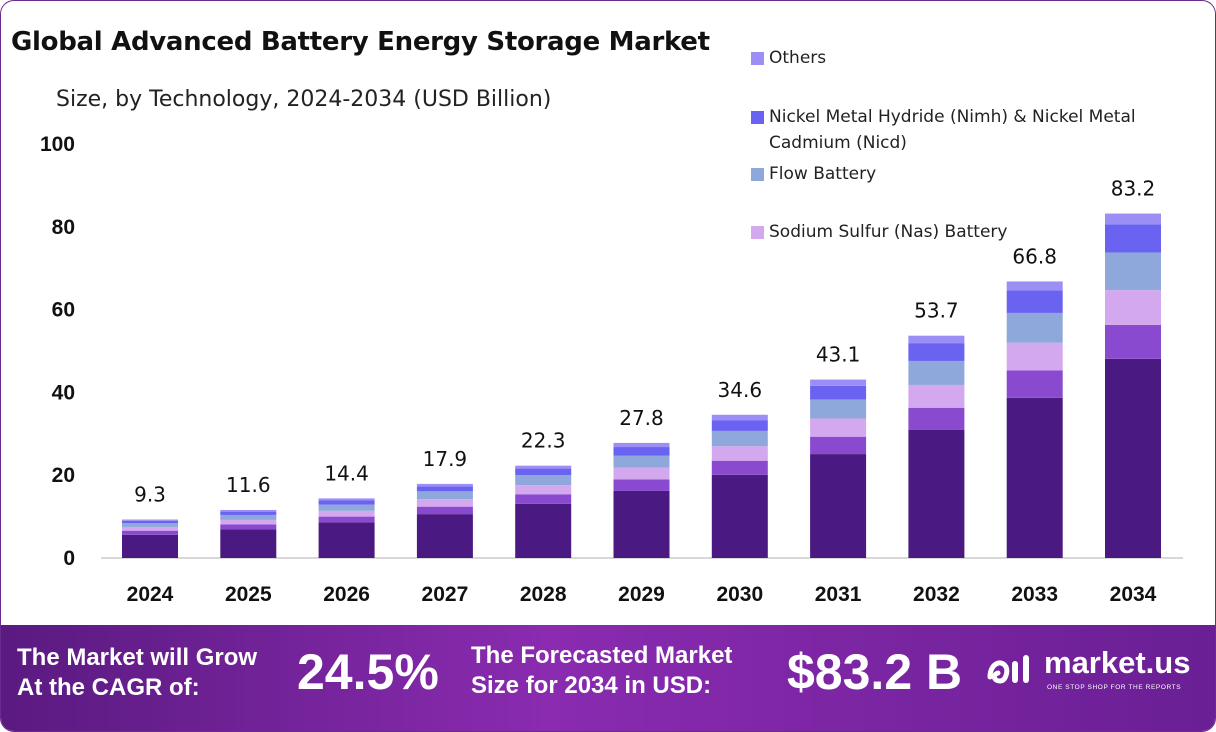 Image resolution: width=1216 pixels, height=732 pixels. Describe the element at coordinates (838, 355) in the screenshot. I see `data-label-2031: 43.1` at that location.